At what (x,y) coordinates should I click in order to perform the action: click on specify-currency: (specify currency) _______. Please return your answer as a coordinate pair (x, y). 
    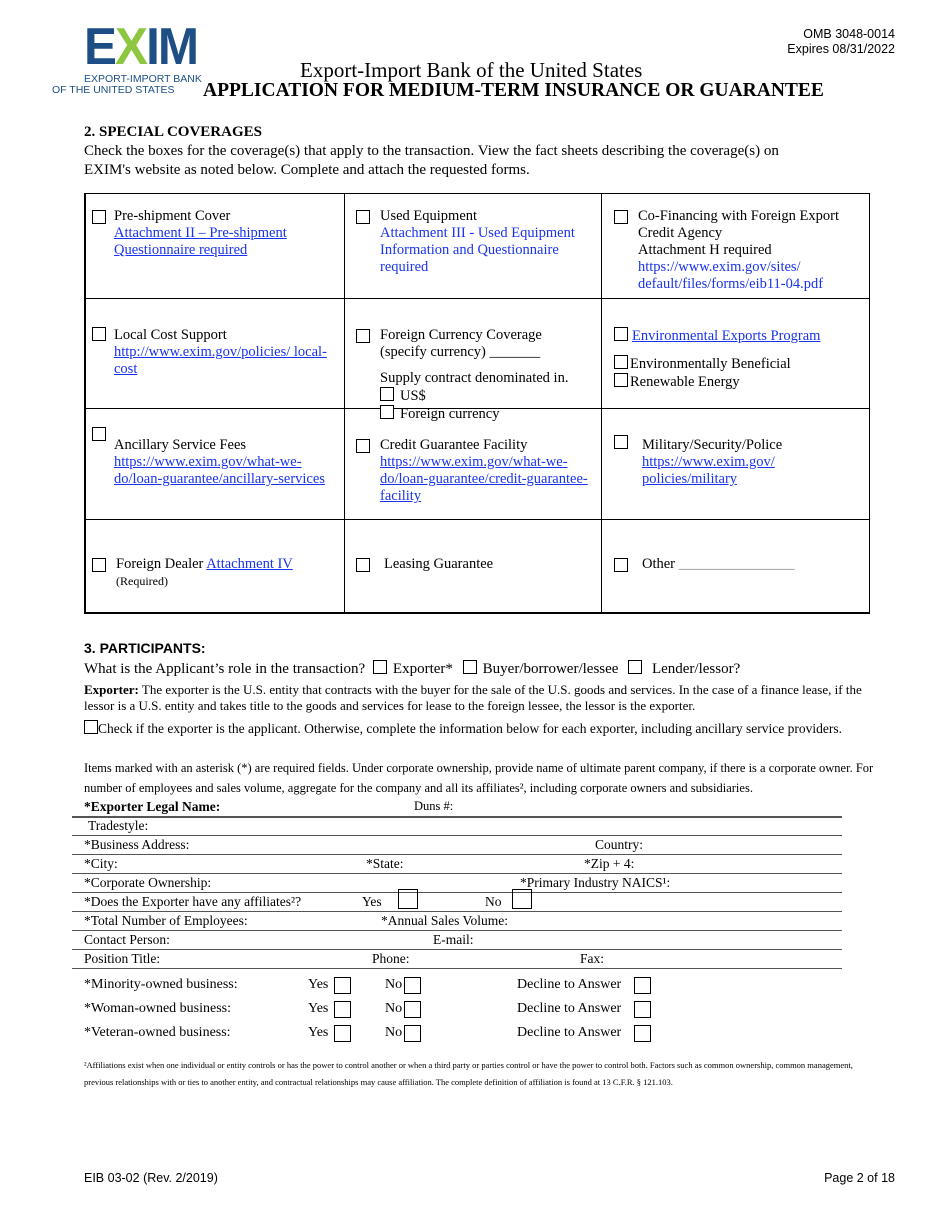
    Looking at the image, I should click on (460, 352).